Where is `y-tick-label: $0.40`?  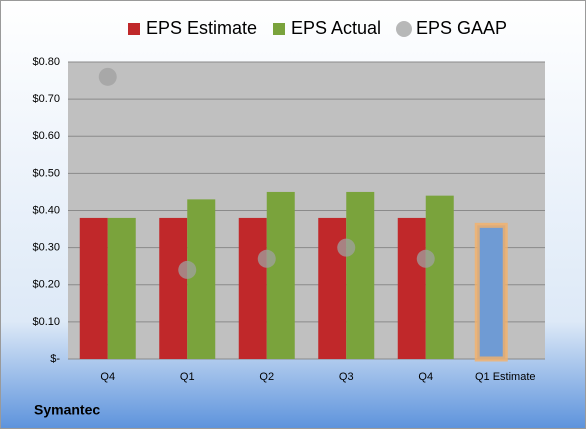
y-tick-label: $0.40 is located at coordinates (46, 210).